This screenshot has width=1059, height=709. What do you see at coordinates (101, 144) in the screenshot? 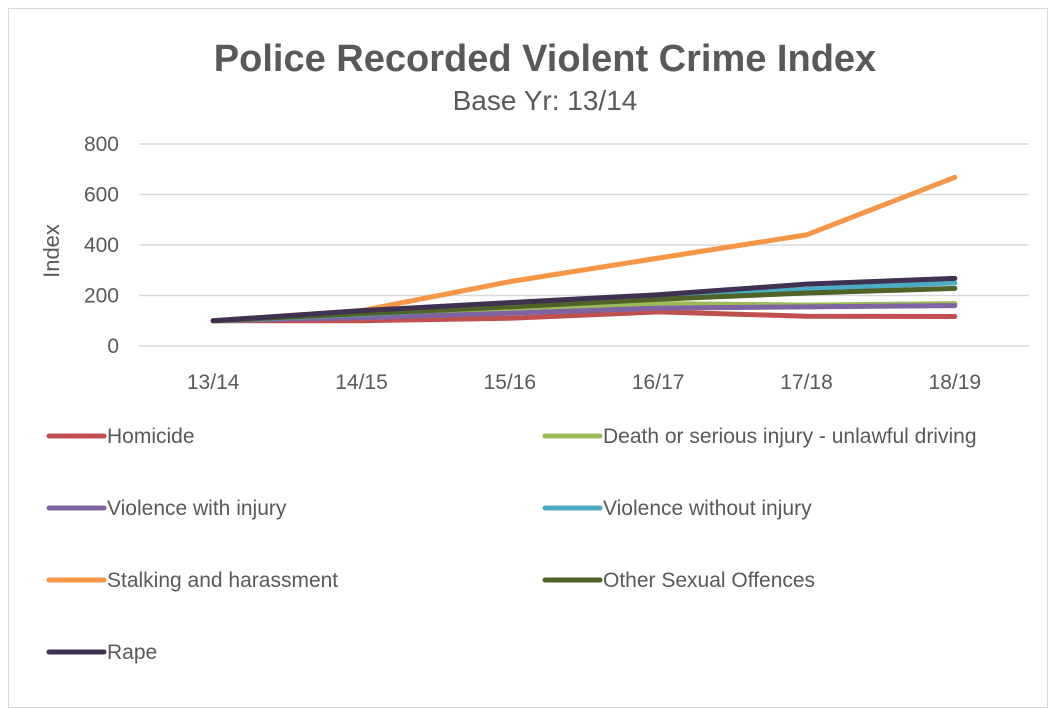
I see `y-tick-label: 800` at bounding box center [101, 144].